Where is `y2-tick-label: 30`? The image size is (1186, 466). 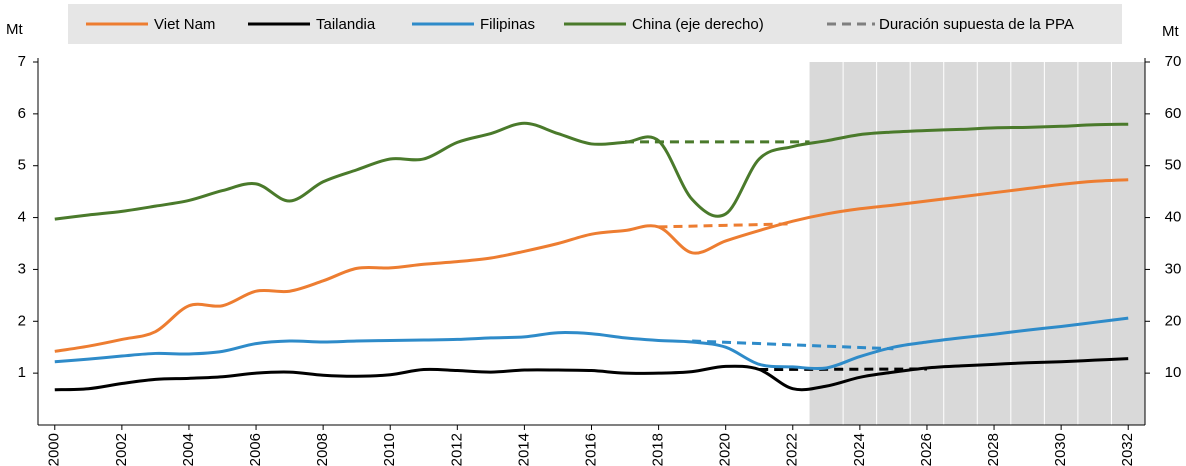 y2-tick-label: 30 is located at coordinates (1173, 268).